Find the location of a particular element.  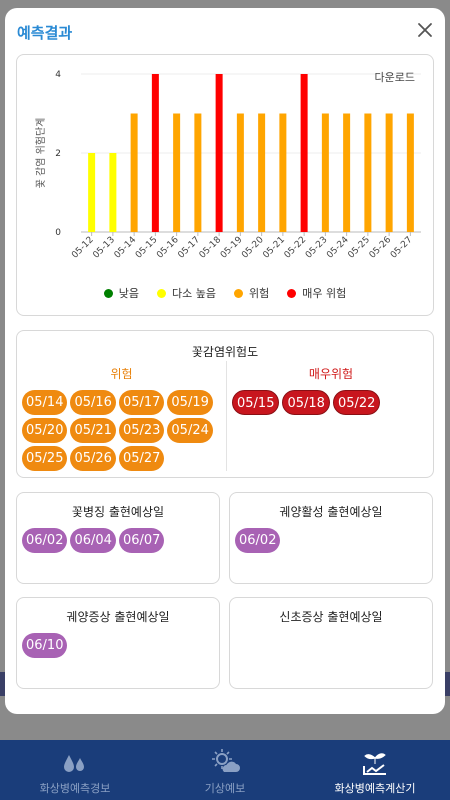

date-pill: 05/21 is located at coordinates (93, 430).